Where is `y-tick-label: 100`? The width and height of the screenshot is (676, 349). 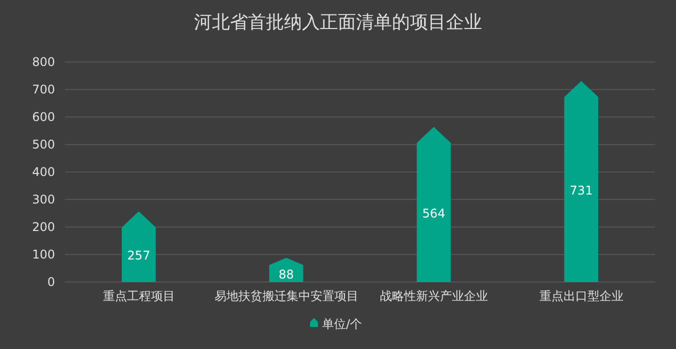 y-tick-label: 100 is located at coordinates (43, 255).